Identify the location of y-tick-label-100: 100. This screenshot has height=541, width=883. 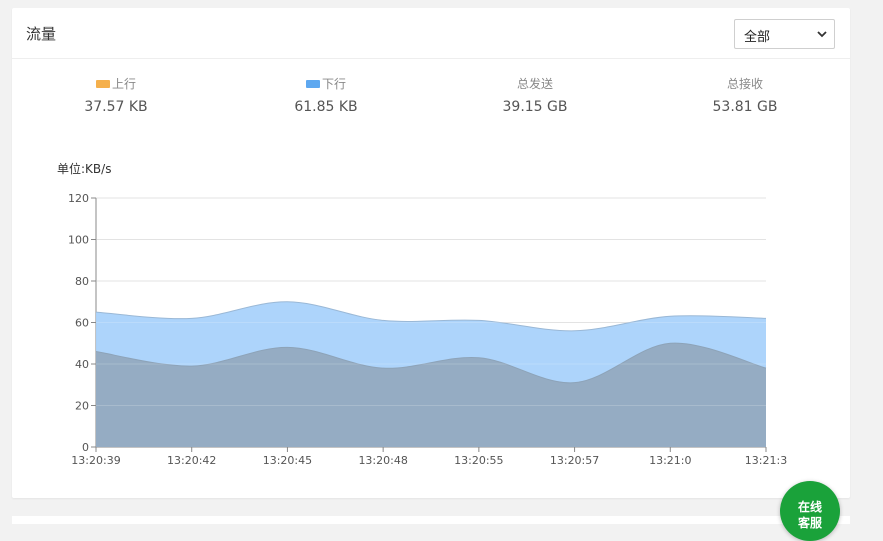
(78, 240).